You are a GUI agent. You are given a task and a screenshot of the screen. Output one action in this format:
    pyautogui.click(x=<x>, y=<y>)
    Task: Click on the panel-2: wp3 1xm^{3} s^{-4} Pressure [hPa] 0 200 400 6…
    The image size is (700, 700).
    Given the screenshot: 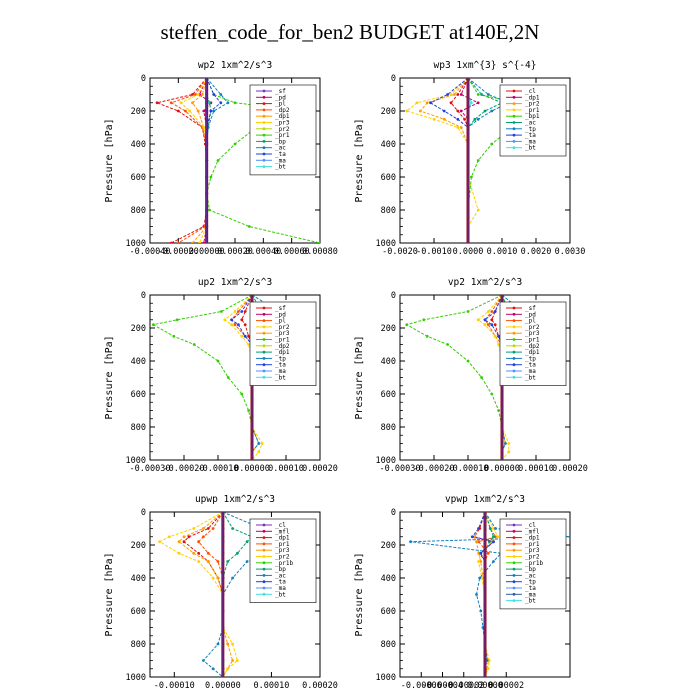 What is the action you would take?
    pyautogui.click(x=469, y=158)
    